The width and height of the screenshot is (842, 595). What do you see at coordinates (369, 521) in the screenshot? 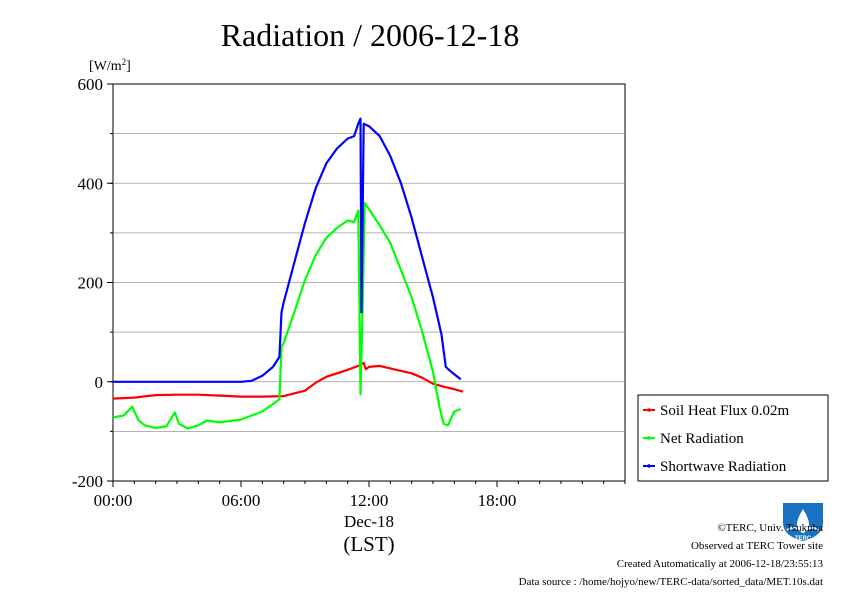
I see `x-axis-date-label: Dec-18` at bounding box center [369, 521].